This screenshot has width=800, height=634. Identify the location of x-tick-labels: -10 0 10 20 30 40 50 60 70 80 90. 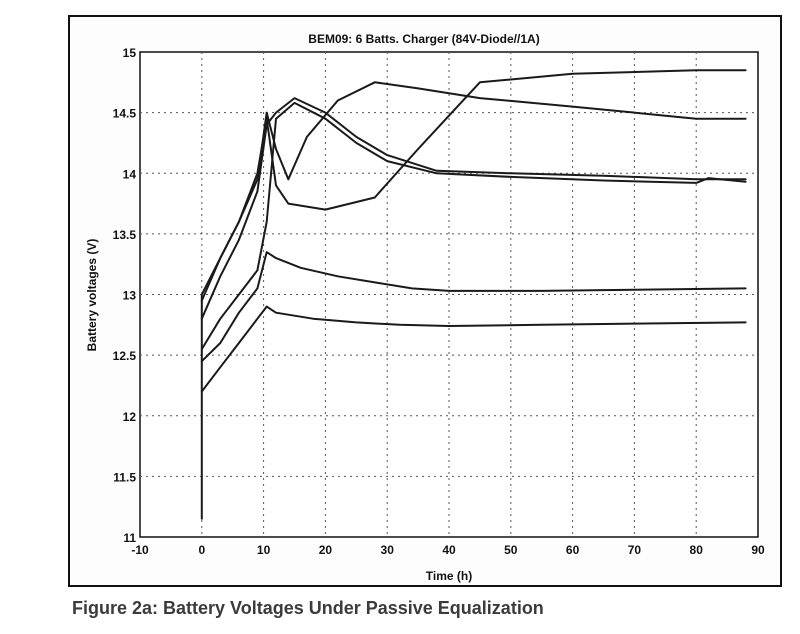
(448, 550).